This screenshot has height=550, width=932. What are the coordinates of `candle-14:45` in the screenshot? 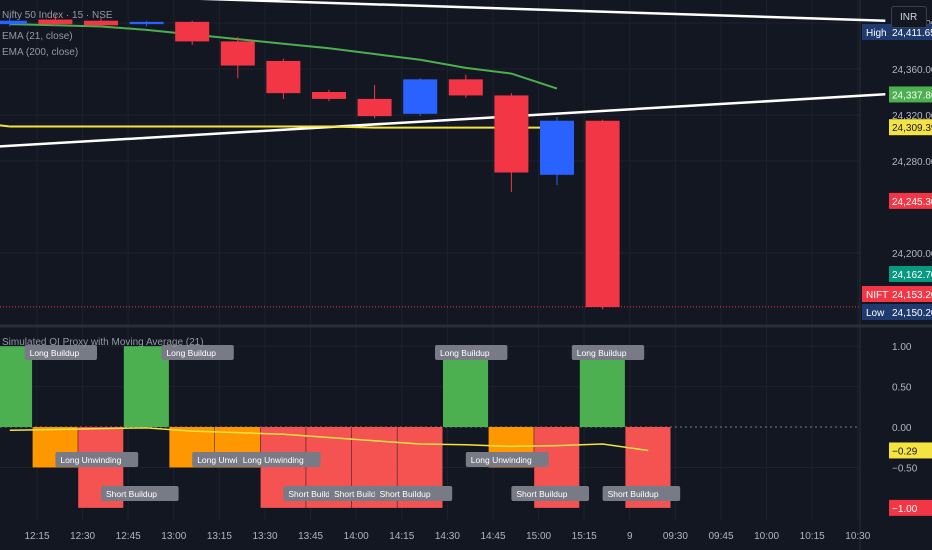 It's located at (511, 134).